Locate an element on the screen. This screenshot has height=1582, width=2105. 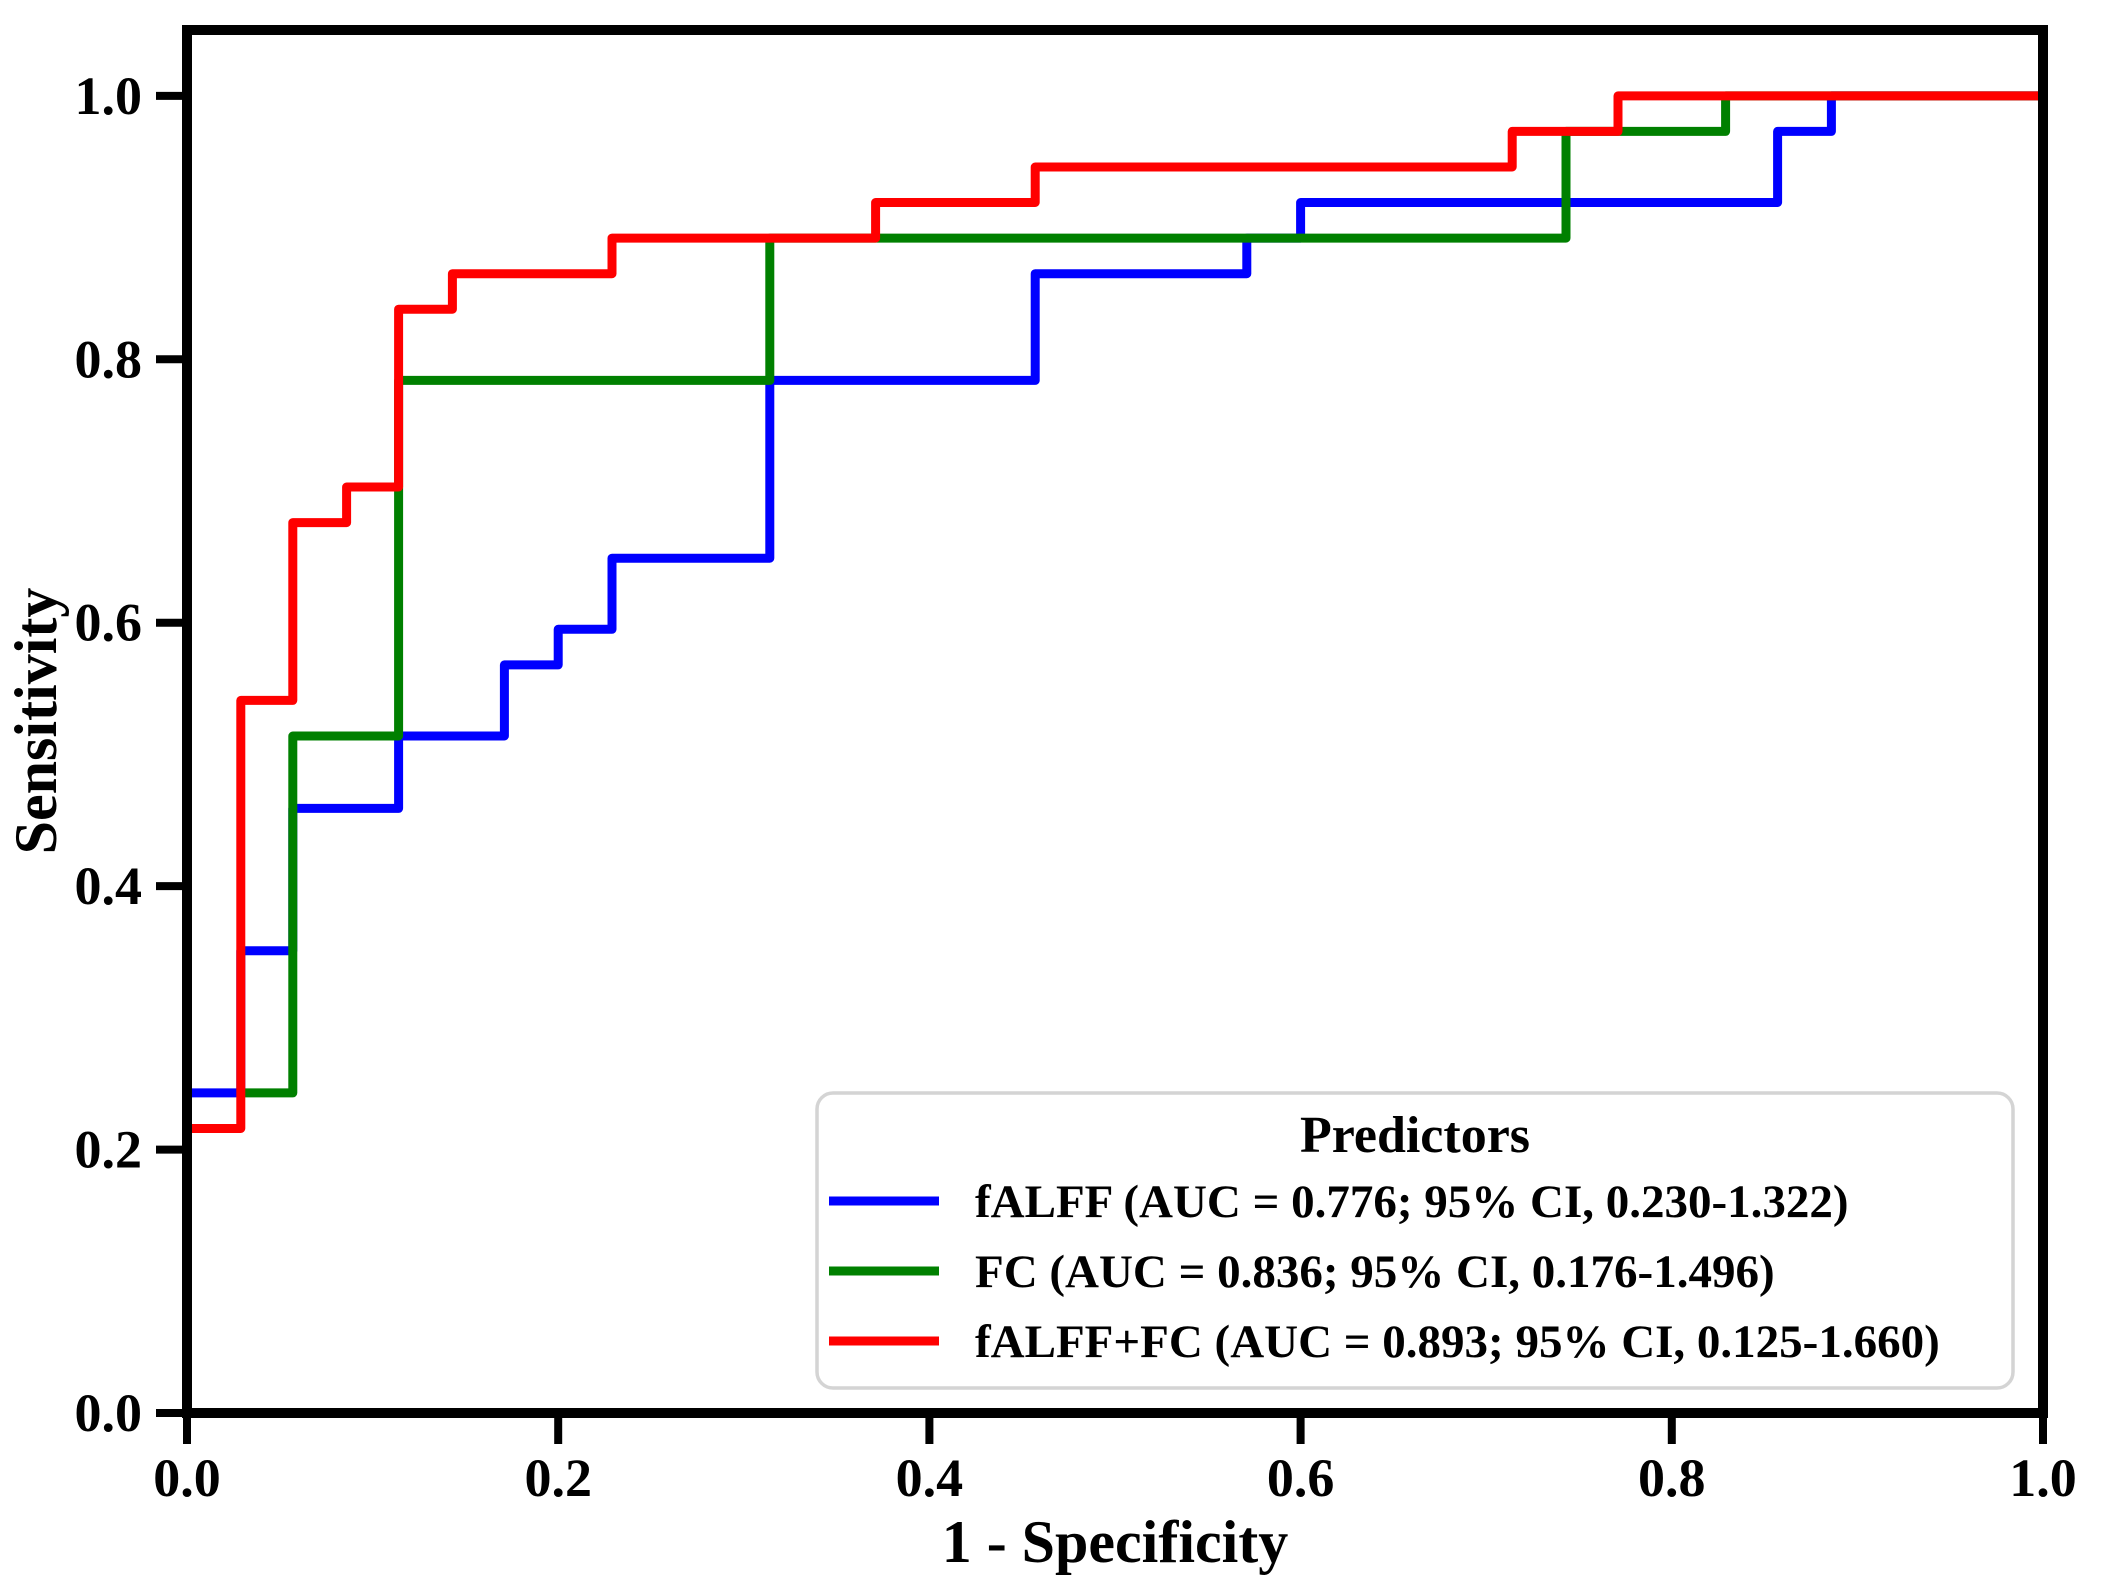
y-axis-label: Sensitivity is located at coordinates (36, 721).